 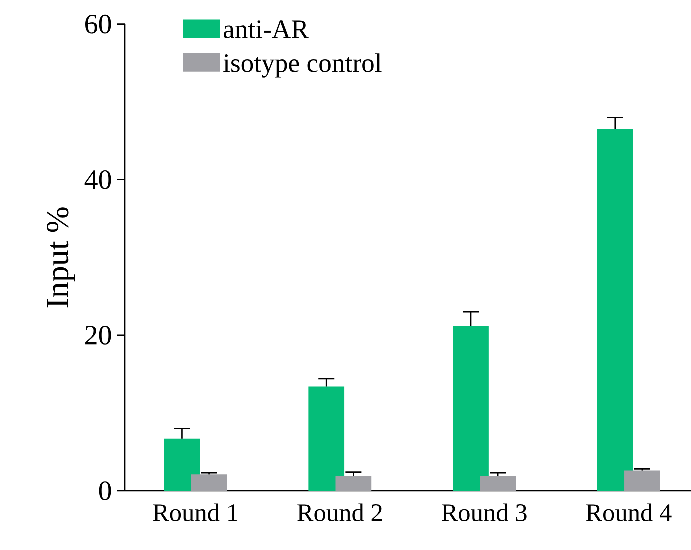 I want to click on x-tick-label: Round 2, so click(x=340, y=513).